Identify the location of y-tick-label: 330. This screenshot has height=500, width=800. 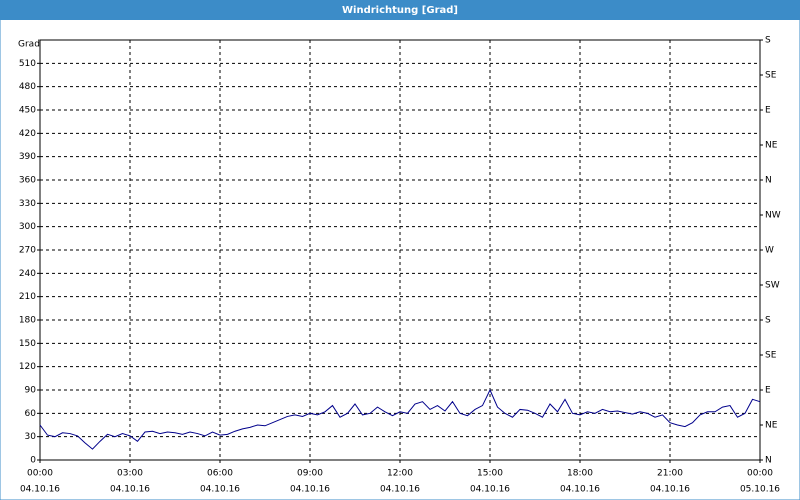
(27, 204).